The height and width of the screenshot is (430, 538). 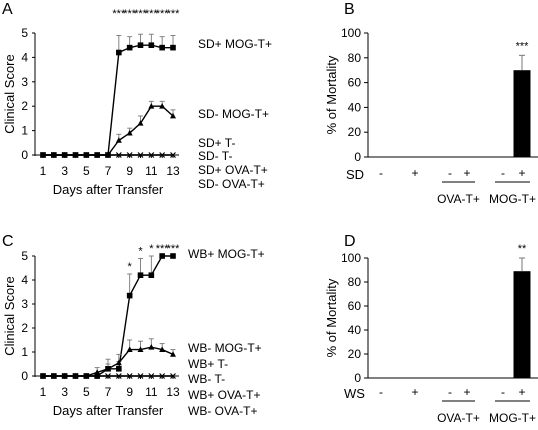 I want to click on series-label: WB- MOG-T+, so click(x=225, y=348).